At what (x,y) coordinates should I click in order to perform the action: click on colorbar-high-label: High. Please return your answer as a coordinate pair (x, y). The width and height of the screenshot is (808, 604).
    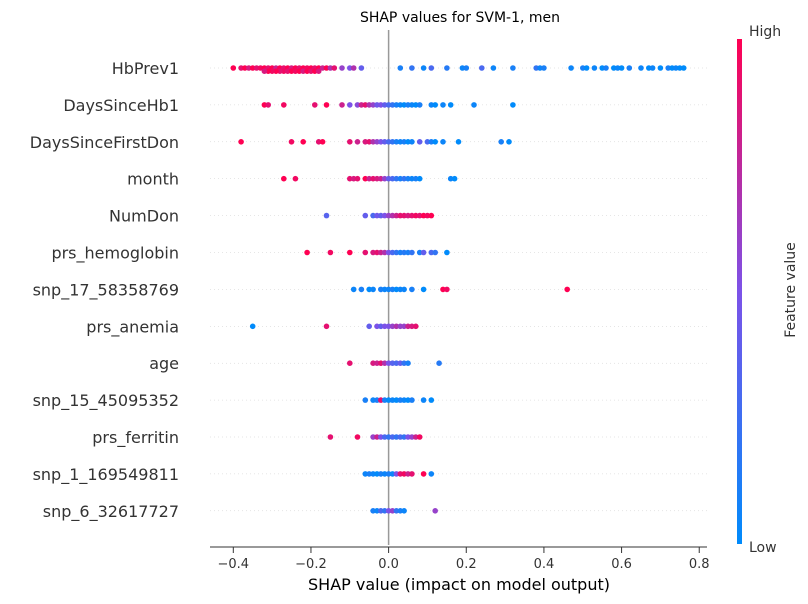
    Looking at the image, I should click on (765, 32).